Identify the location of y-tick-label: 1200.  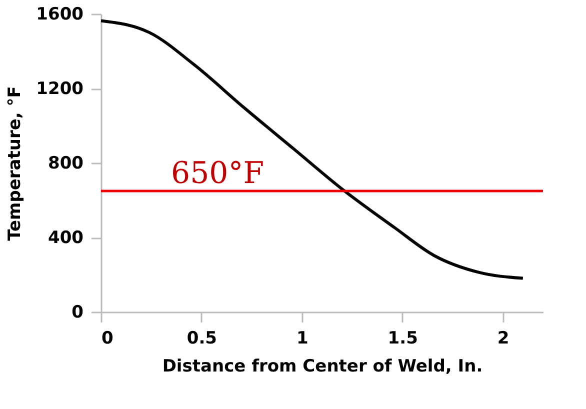
(60, 89).